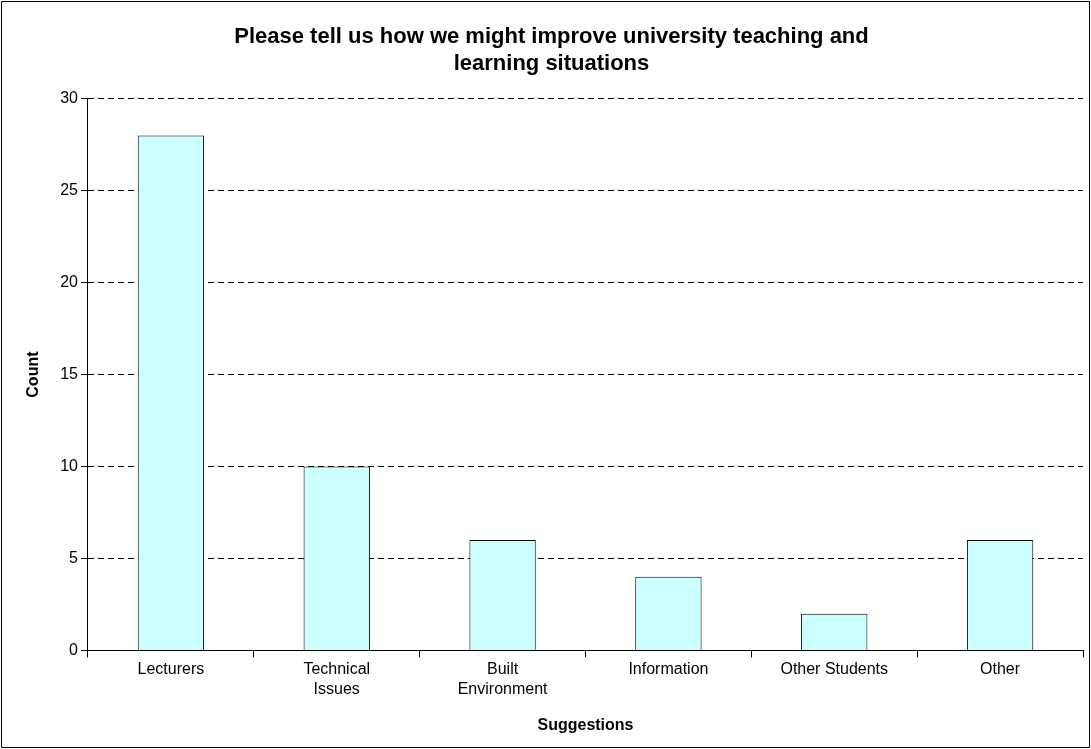  Describe the element at coordinates (503, 678) in the screenshot. I see `x-tick-label: Built Environment` at that location.